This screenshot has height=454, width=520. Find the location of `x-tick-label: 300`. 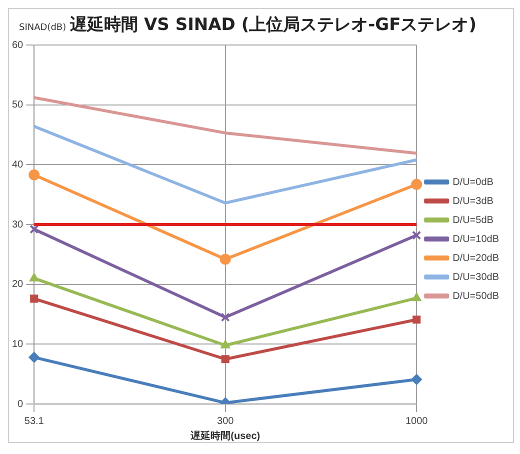

x-tick-label: 300 is located at coordinates (225, 421).